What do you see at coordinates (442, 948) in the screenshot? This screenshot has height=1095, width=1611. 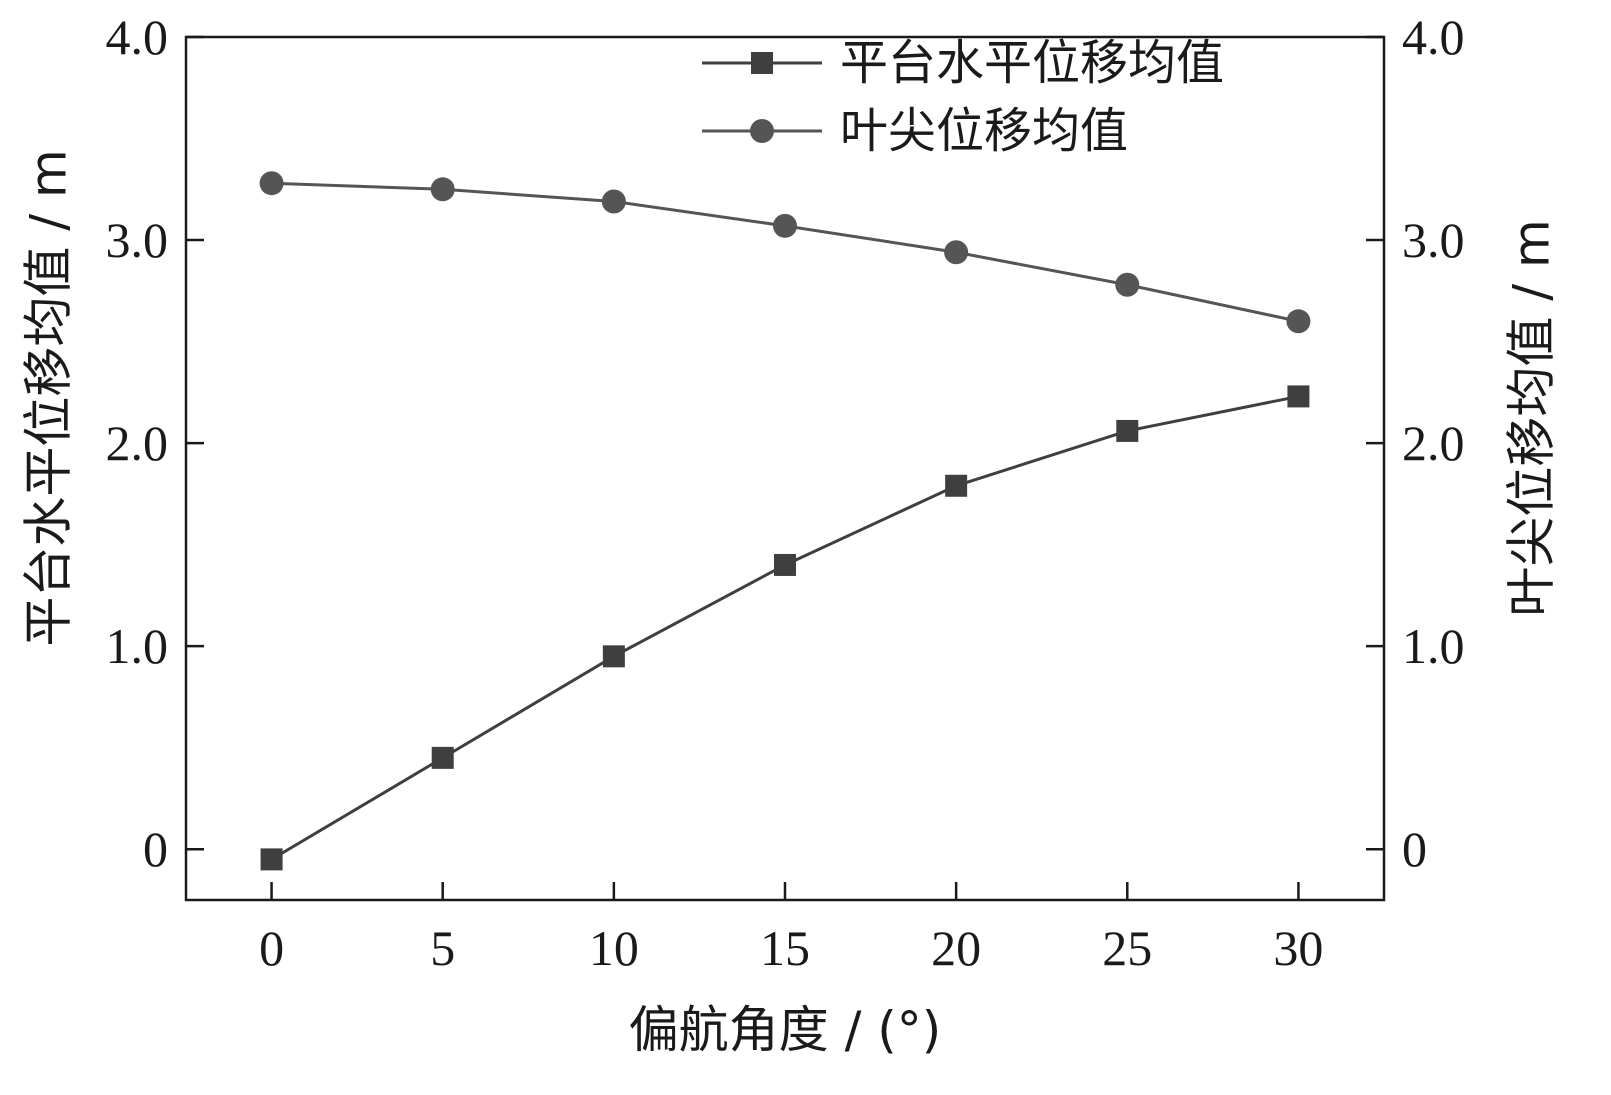 I see `x-tick-label: 5` at bounding box center [442, 948].